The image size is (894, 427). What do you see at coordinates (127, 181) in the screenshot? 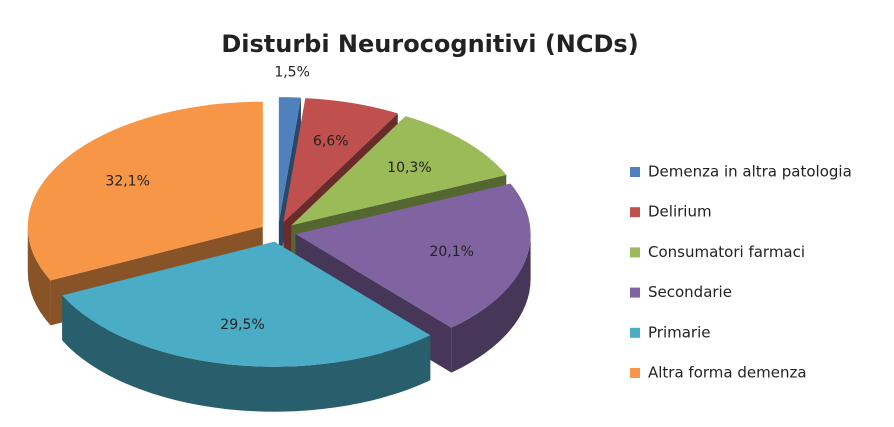
I see `data-label: 32,1%` at bounding box center [127, 181].